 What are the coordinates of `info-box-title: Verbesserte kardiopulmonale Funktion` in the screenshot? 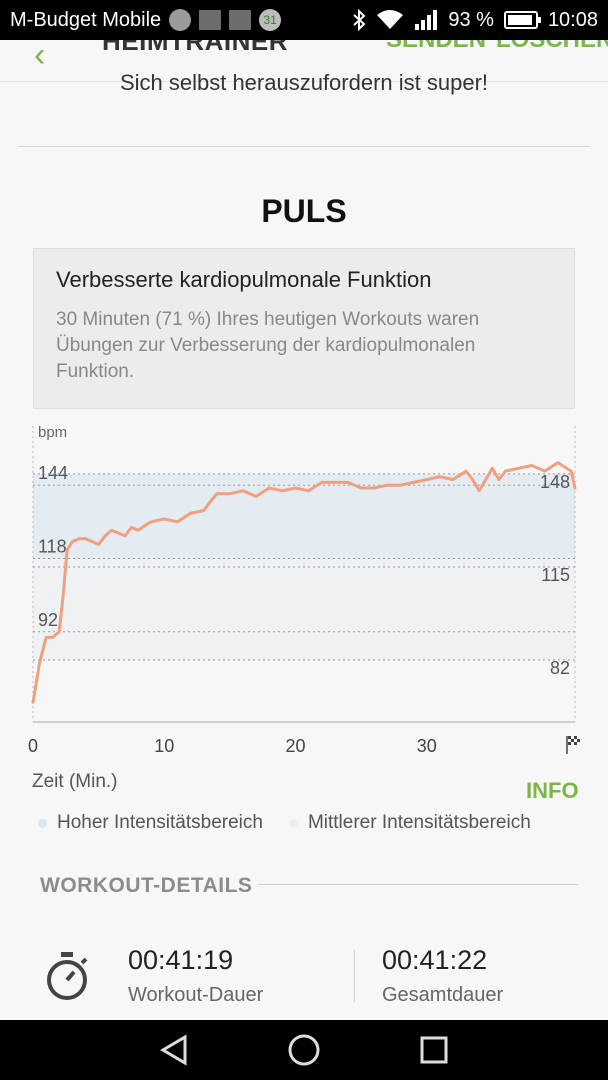 It's located at (244, 279).